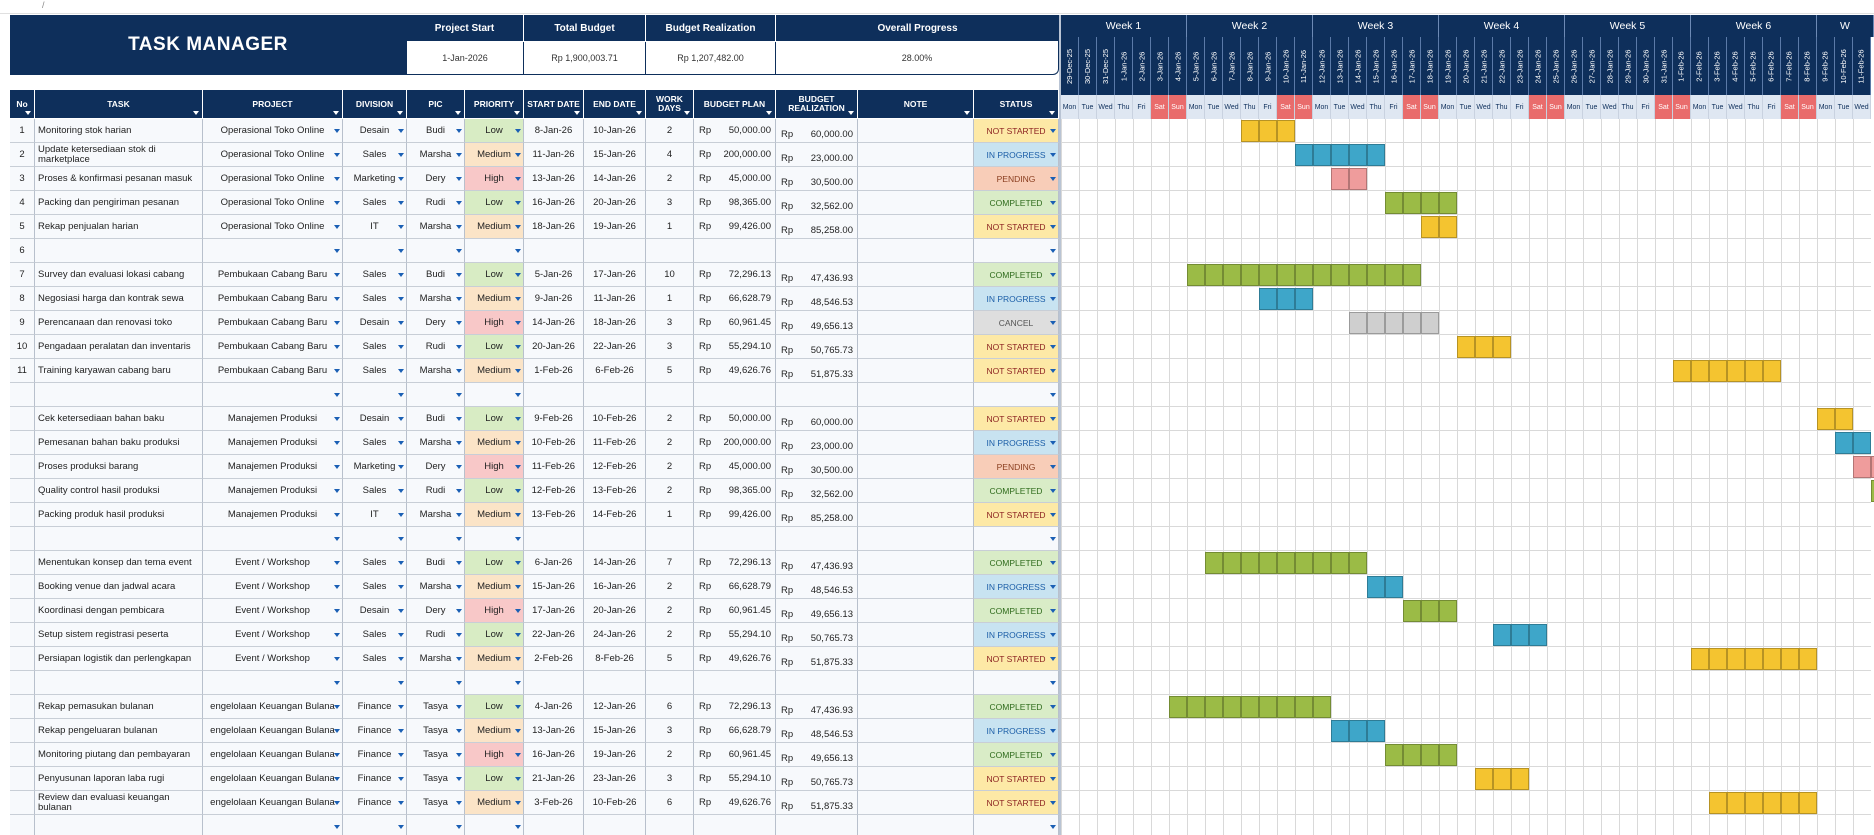 The image size is (1874, 835). I want to click on cell-task: Booking venue dan jadwal acara, so click(119, 587).